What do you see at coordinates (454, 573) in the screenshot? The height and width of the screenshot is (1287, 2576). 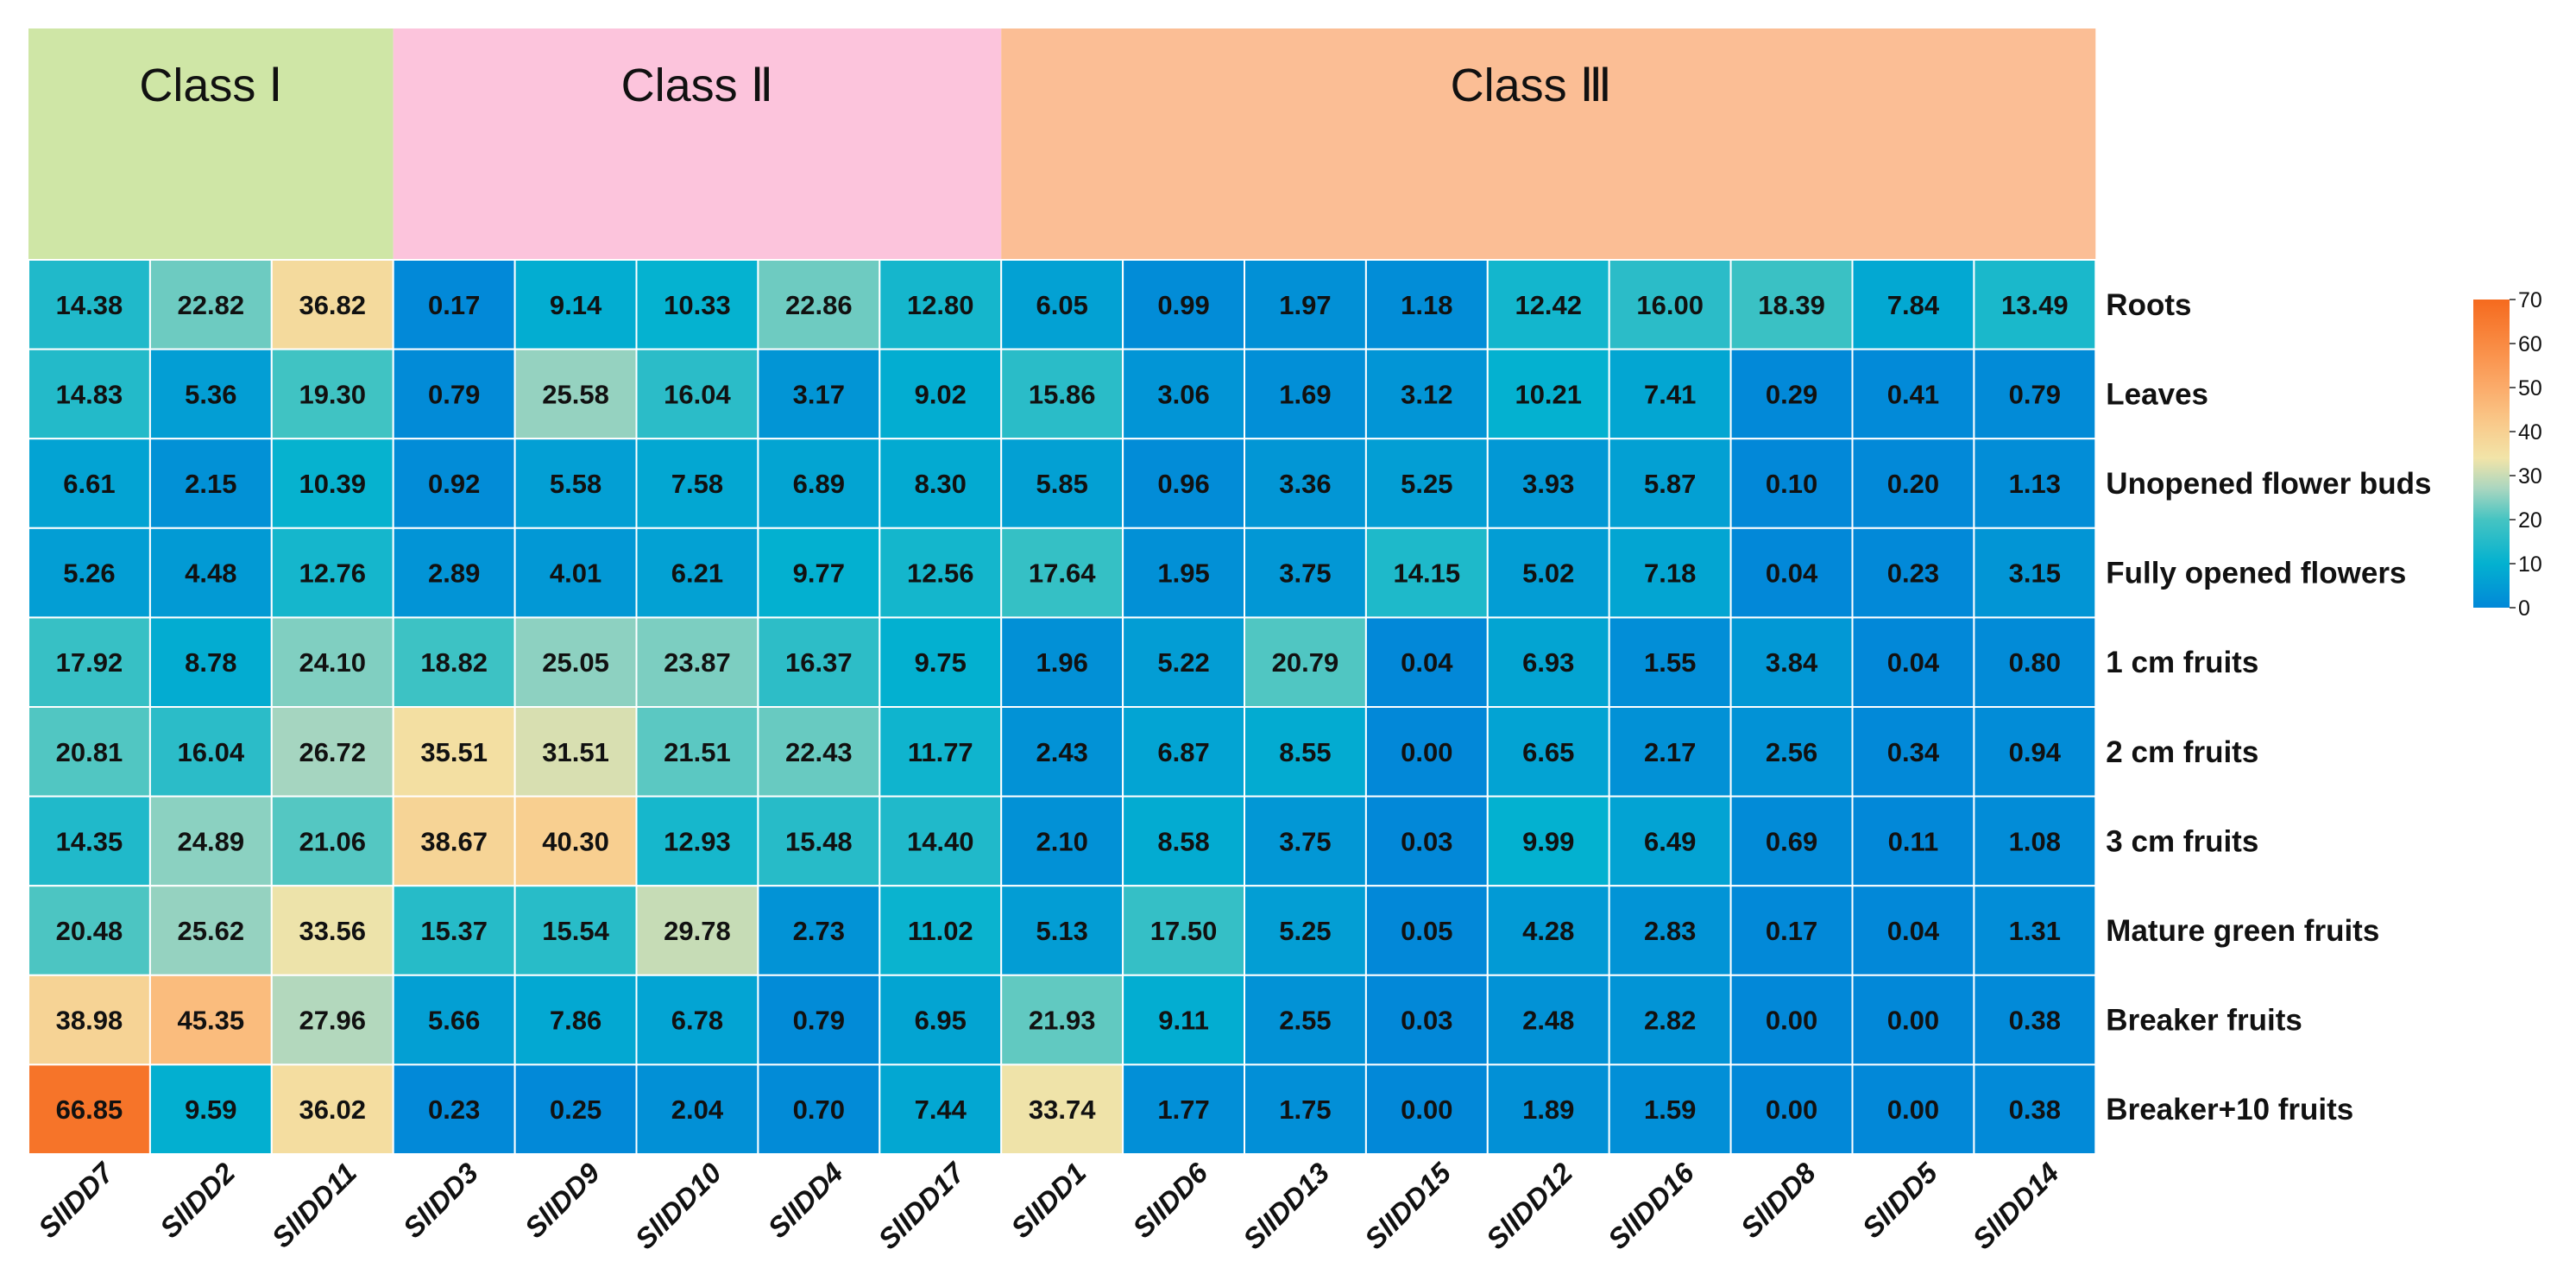 I see `cell-value: 2.89` at bounding box center [454, 573].